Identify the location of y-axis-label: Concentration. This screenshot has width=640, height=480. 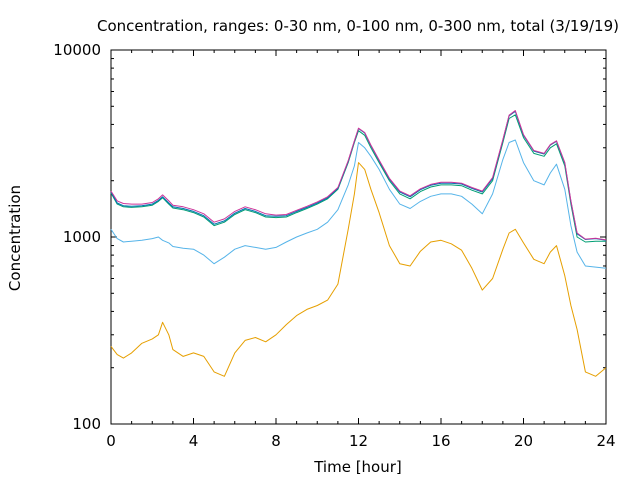
(15, 238).